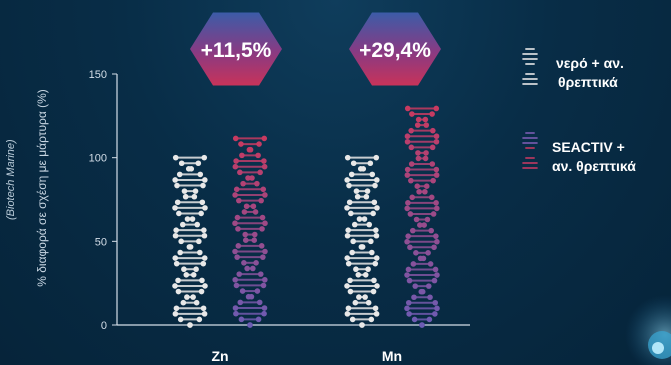 The image size is (671, 365). What do you see at coordinates (362, 241) in the screenshot?
I see `helix-bar-mn-water` at bounding box center [362, 241].